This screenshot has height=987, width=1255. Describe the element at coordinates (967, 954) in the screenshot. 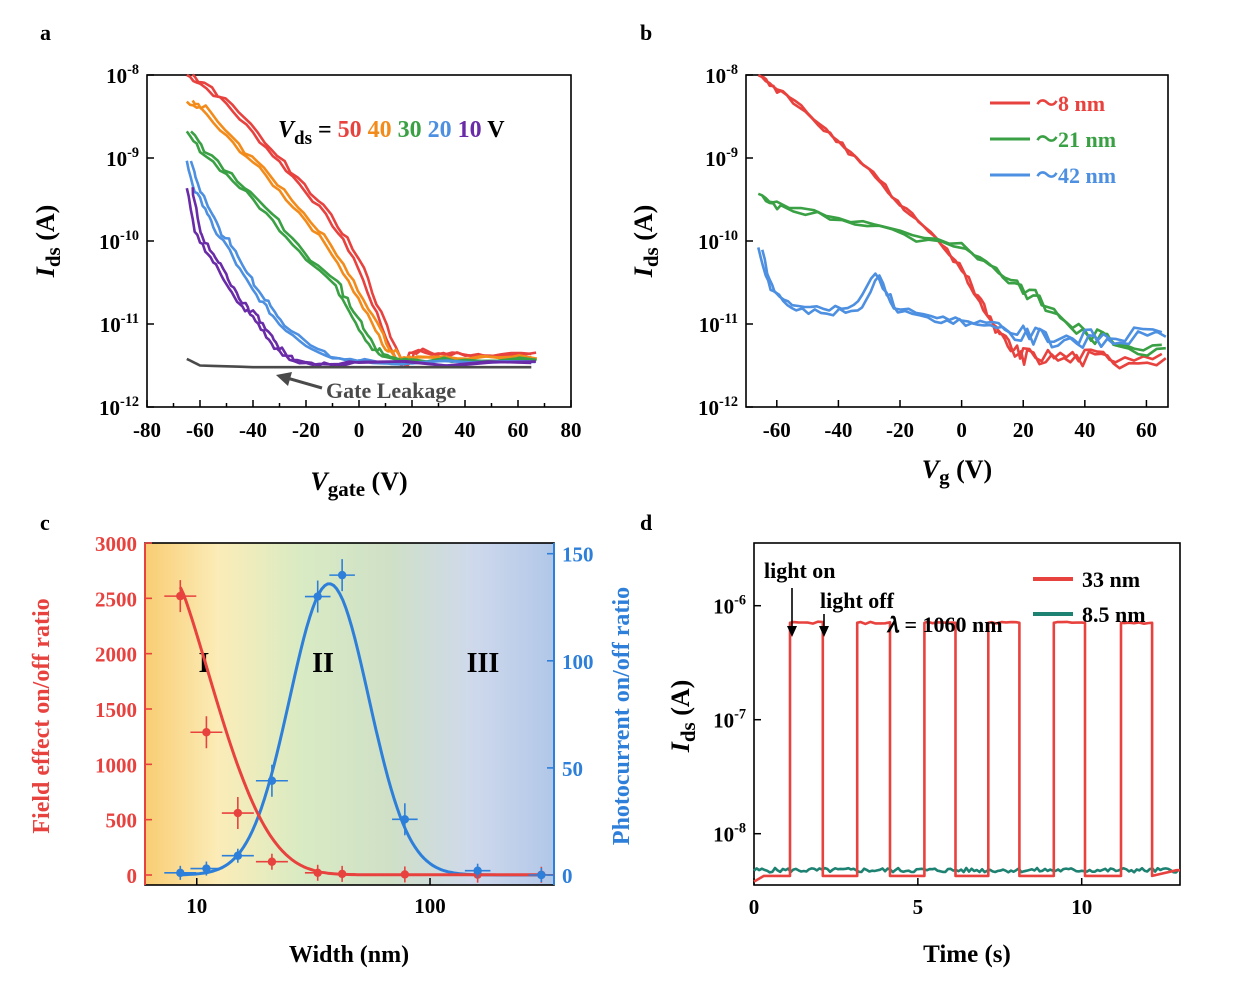

I see `x-axis-title: Time (s)` at that location.